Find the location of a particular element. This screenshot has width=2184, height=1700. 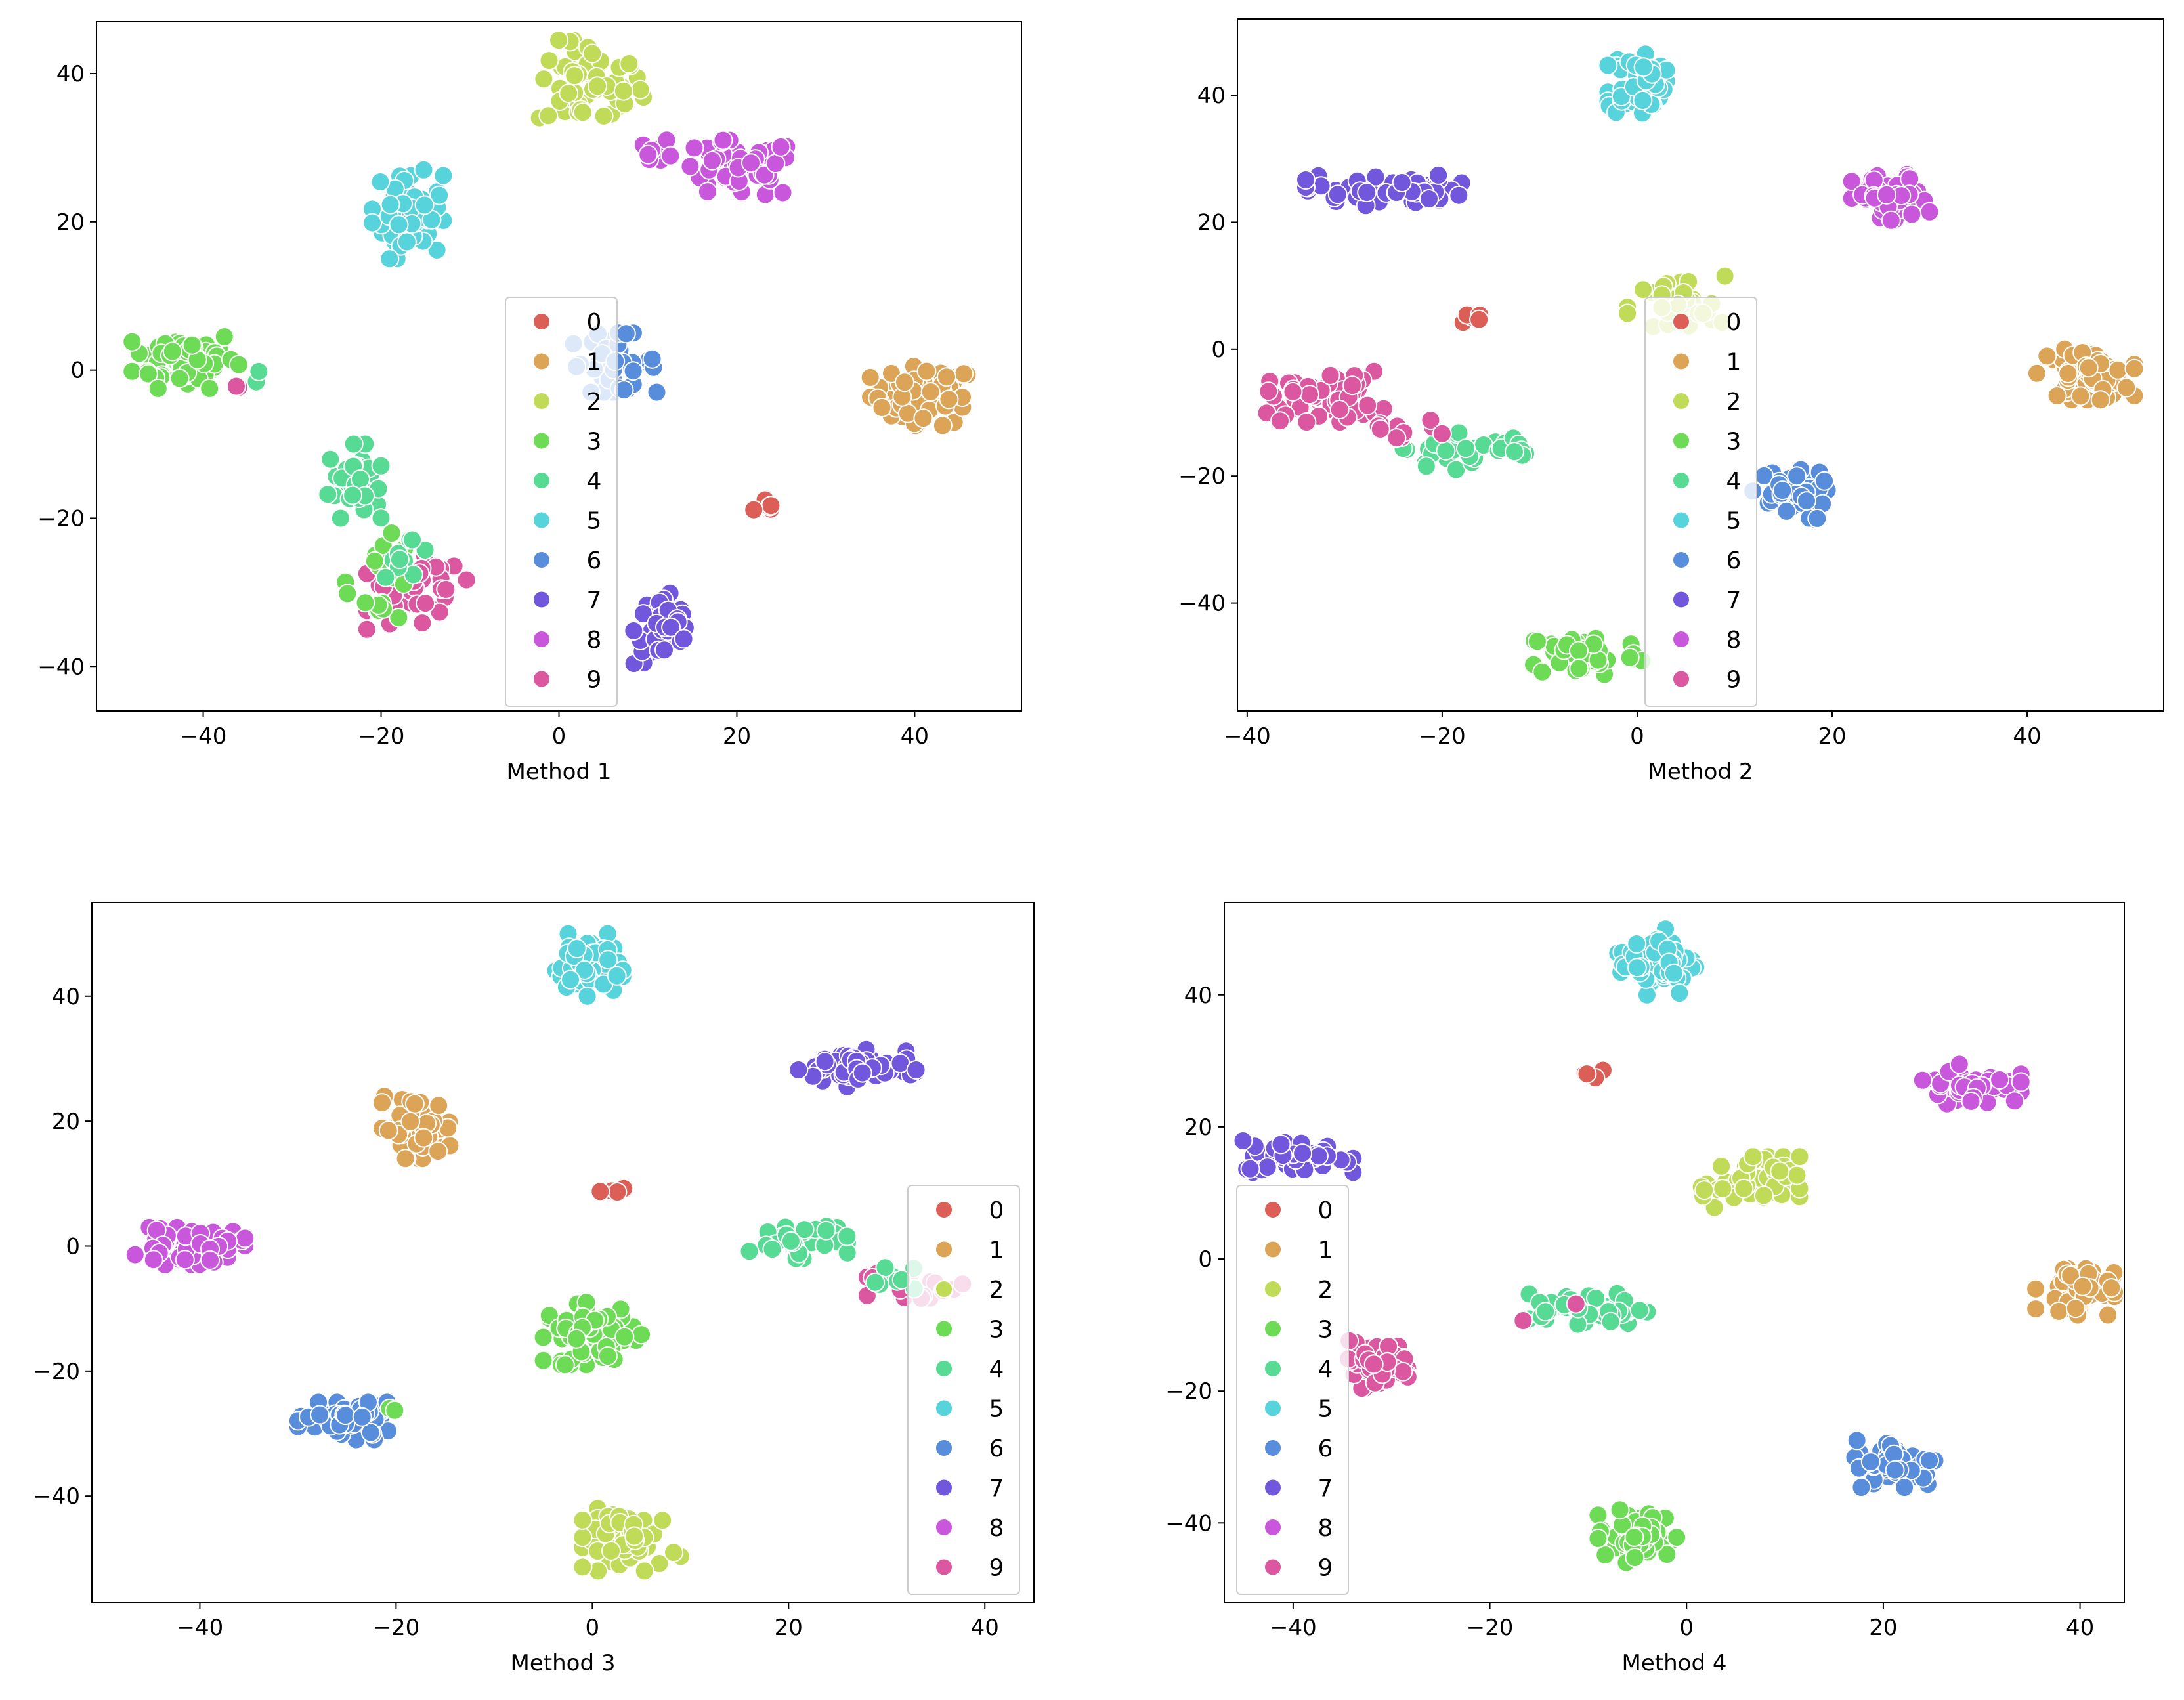

y-tick-label: 40 is located at coordinates (66, 997).